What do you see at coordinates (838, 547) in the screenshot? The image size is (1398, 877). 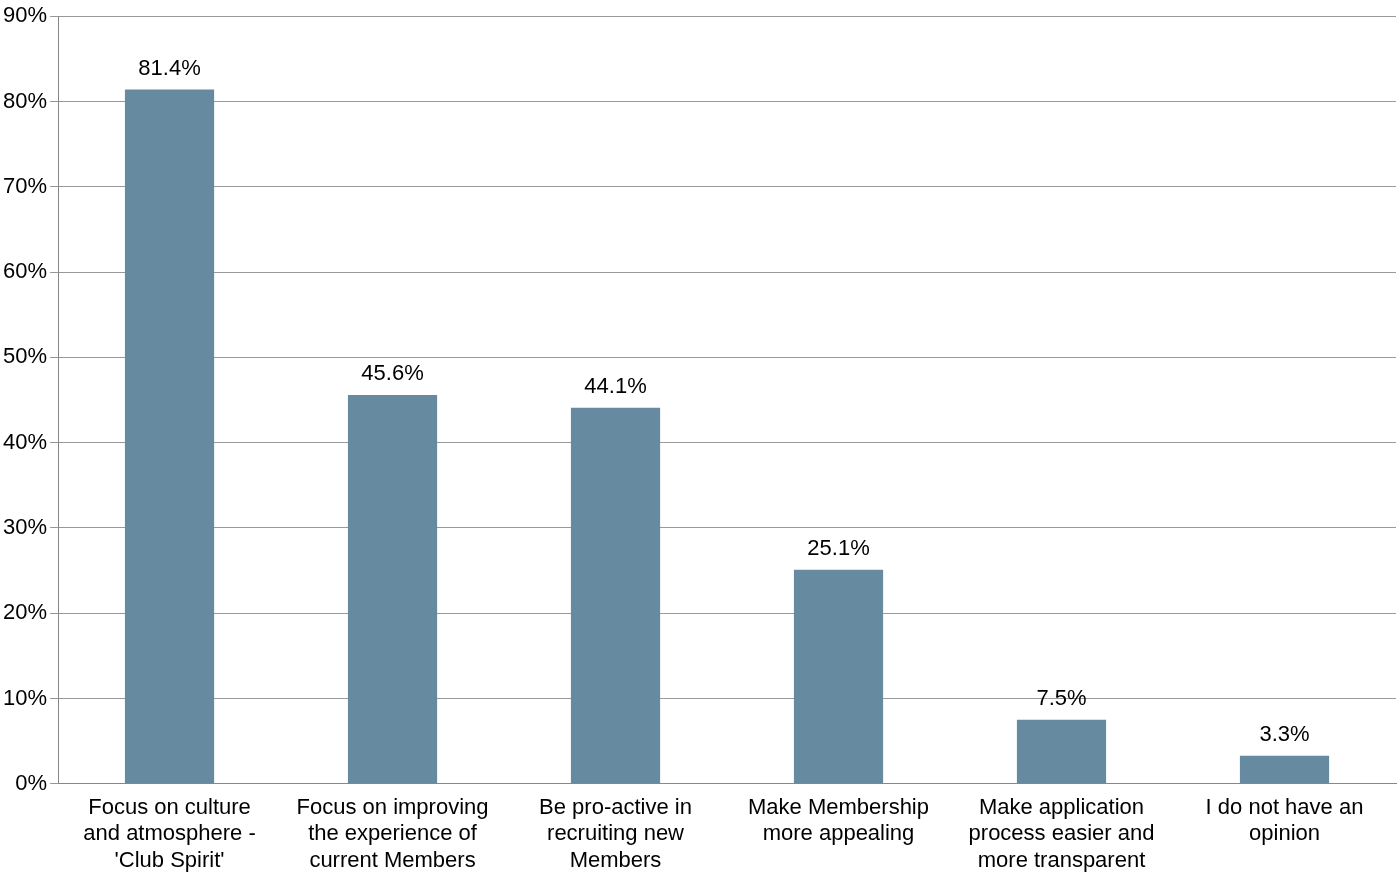 I see `data-label: 25.1%` at bounding box center [838, 547].